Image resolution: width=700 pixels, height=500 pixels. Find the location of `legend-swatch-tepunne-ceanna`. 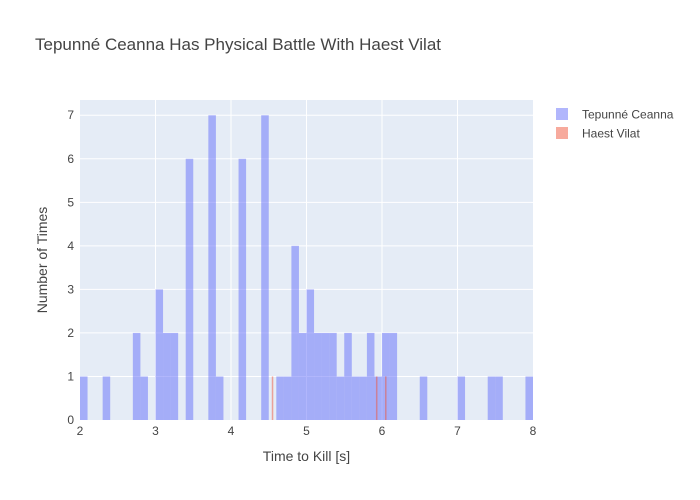

legend-swatch-tepunne-ceanna is located at coordinates (562, 114).